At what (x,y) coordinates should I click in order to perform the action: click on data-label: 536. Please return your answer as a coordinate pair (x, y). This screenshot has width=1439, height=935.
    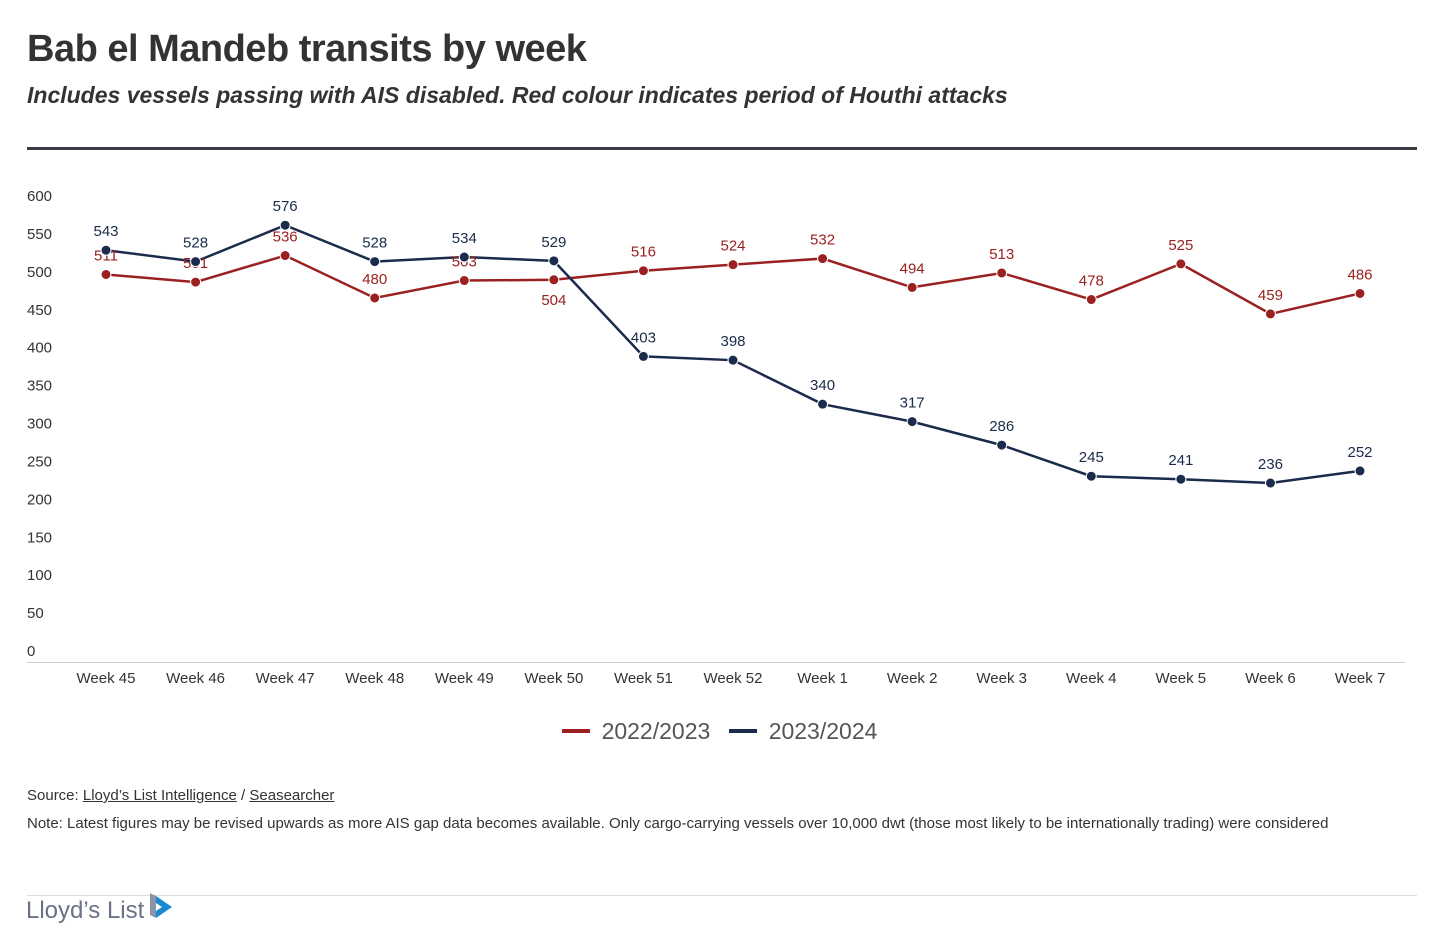
    Looking at the image, I should click on (285, 237).